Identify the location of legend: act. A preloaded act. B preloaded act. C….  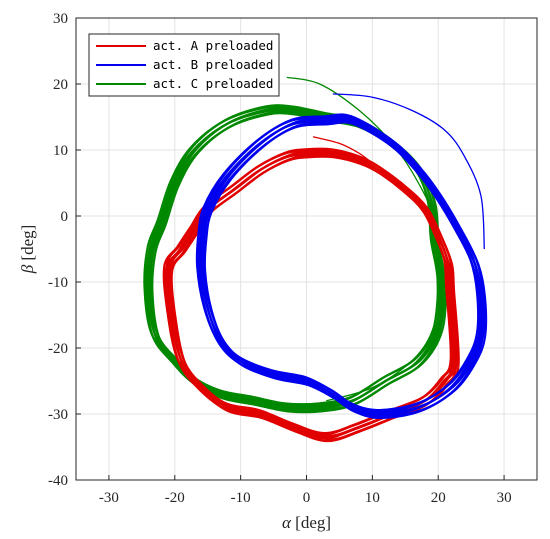
(184, 65).